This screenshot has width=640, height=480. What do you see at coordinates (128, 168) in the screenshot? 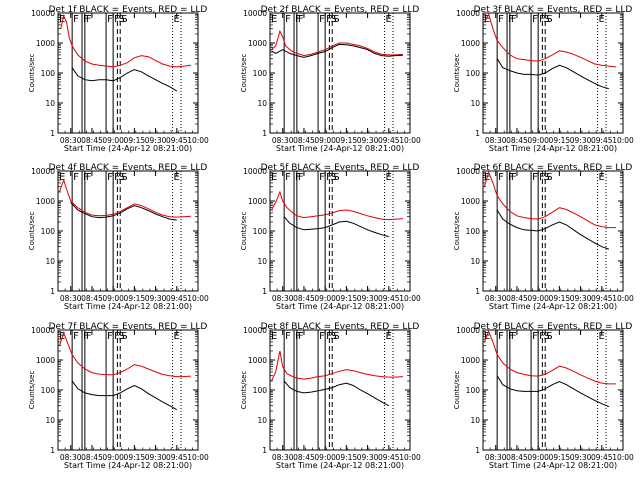
I see `chart-title: Det 4f BLACK = Events, RED = LLD` at bounding box center [128, 168].